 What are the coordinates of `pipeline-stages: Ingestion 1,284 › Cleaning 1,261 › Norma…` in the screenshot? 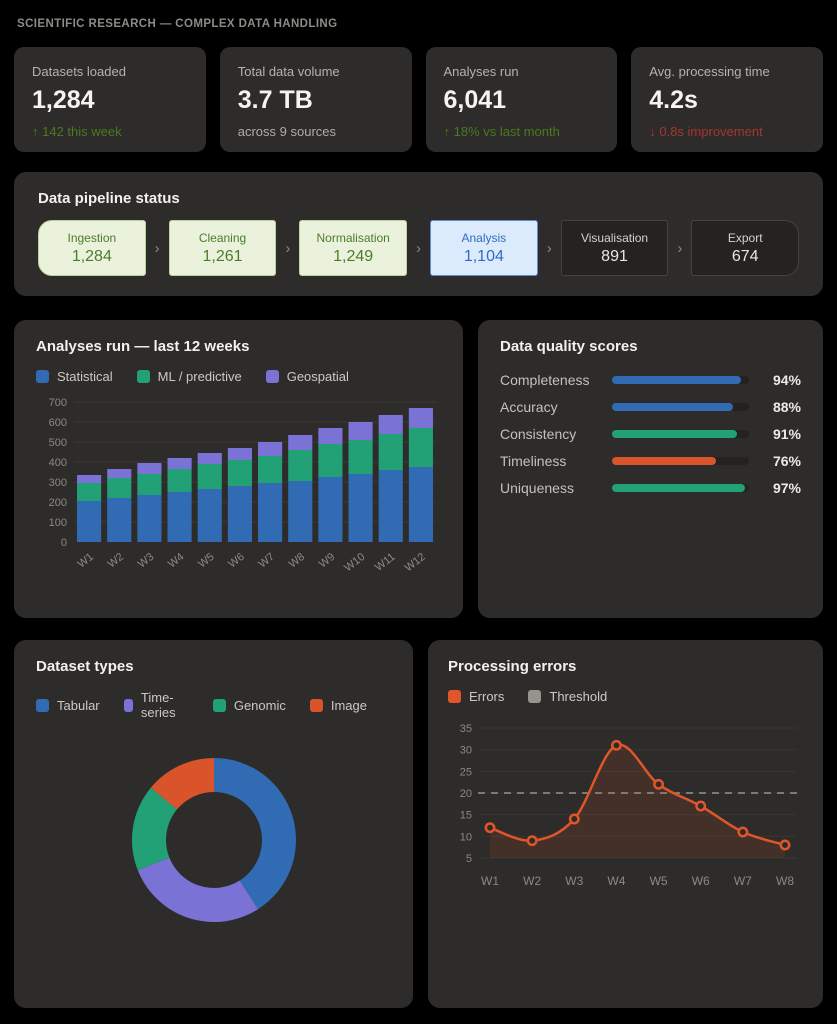 It's located at (419, 248).